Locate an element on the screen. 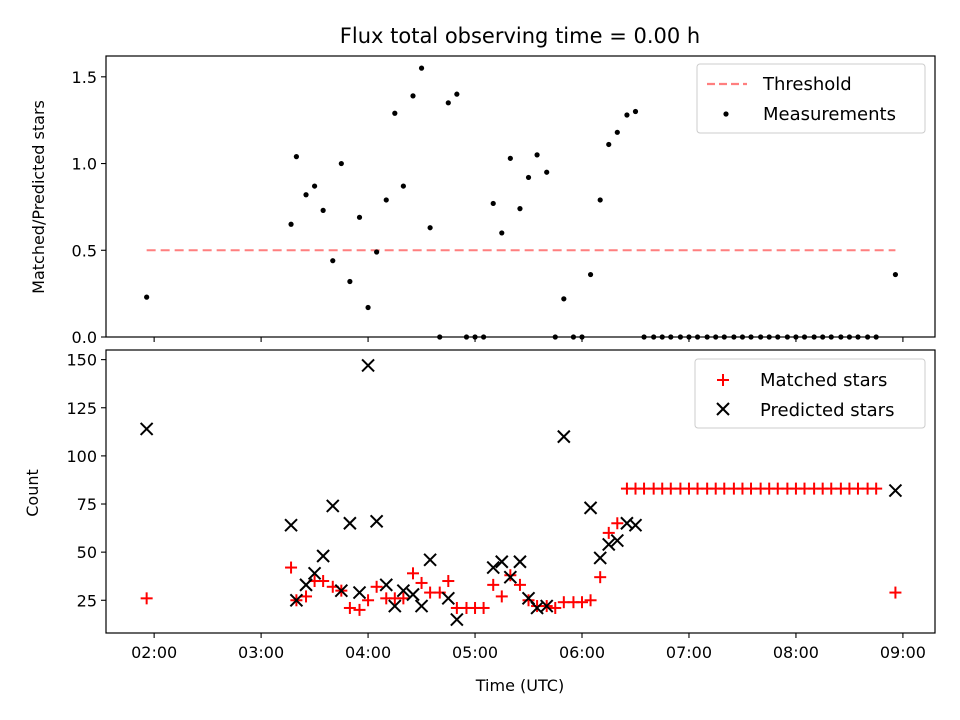 Image resolution: width=960 pixels, height=720 pixels. bottom-x-tick-label: 02:00 is located at coordinates (154, 652).